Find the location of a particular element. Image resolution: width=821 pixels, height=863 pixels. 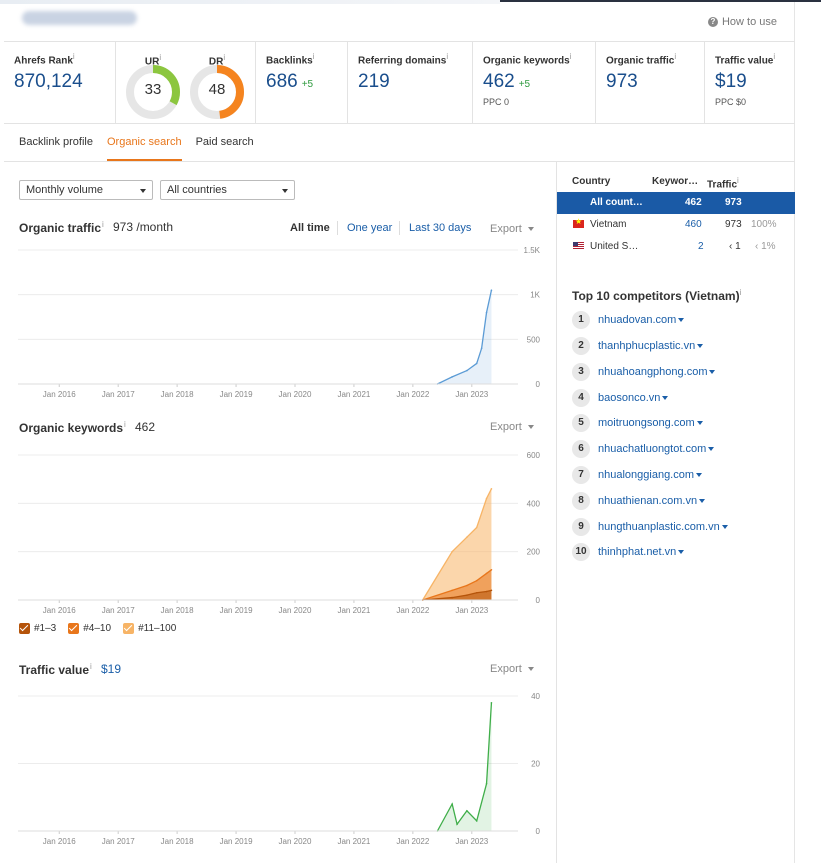

vietnam-flag-icon is located at coordinates (578, 222).